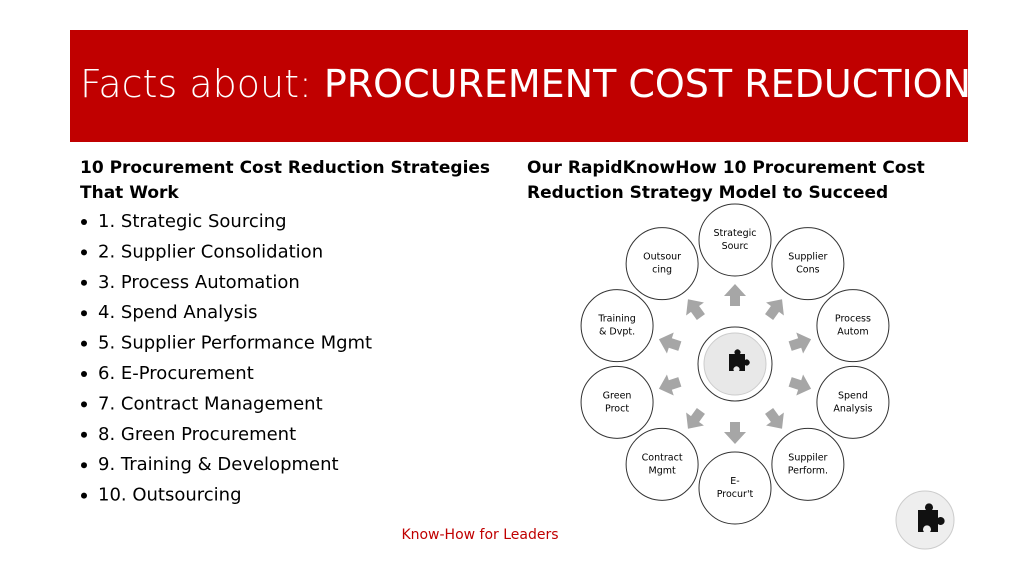  What do you see at coordinates (210, 251) in the screenshot?
I see `list-item: 2. Supplier Consolidation` at bounding box center [210, 251].